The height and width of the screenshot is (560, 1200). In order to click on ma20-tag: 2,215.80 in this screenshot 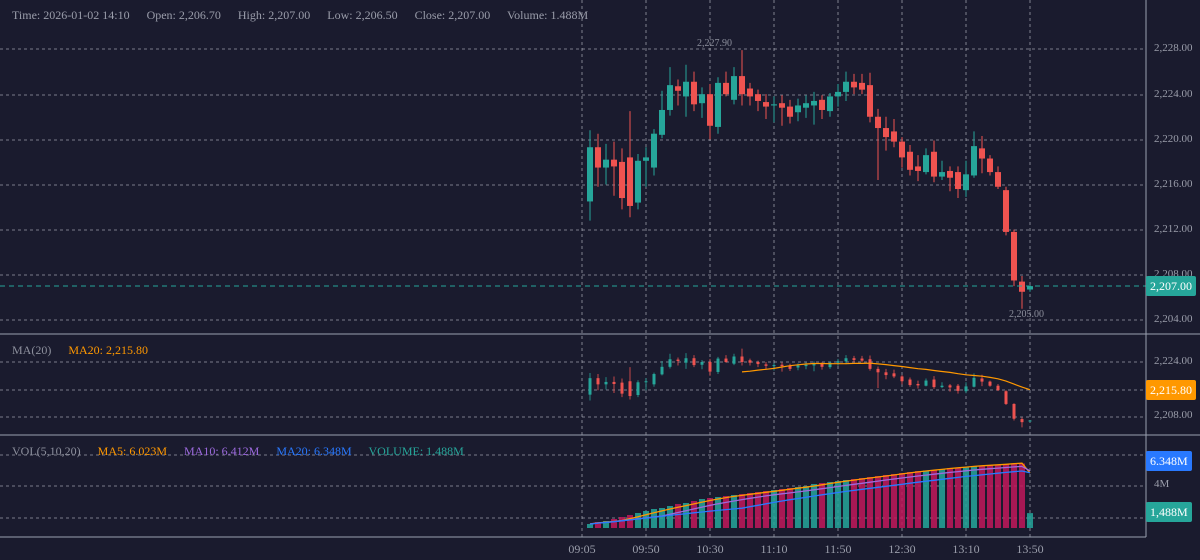, I will do `click(1171, 390)`.